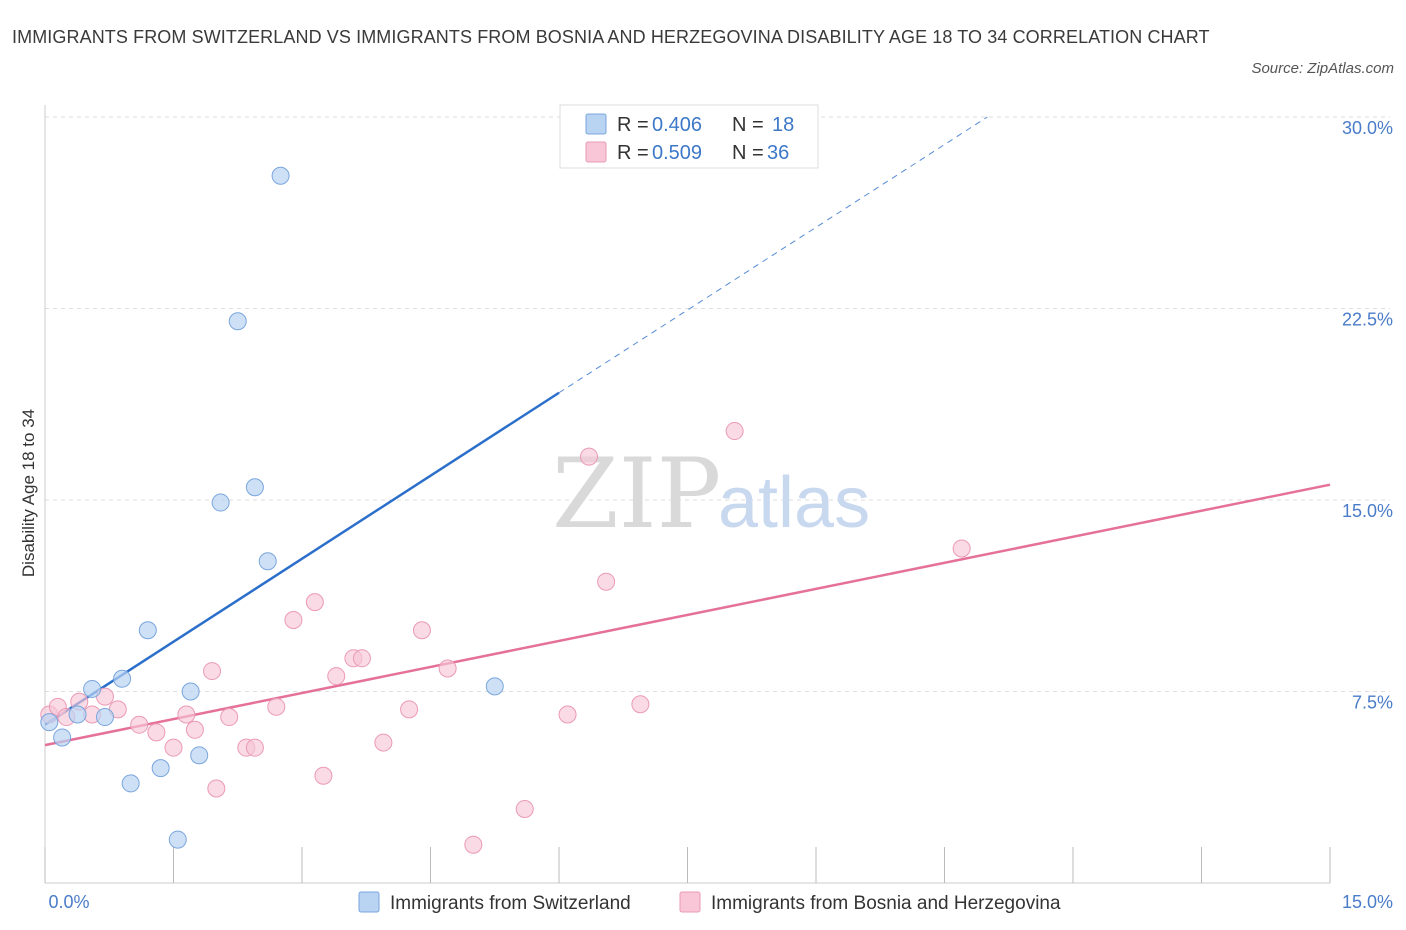 The width and height of the screenshot is (1406, 930). Describe the element at coordinates (369, 902) in the screenshot. I see `bottom-legend-swatch-blue` at that location.